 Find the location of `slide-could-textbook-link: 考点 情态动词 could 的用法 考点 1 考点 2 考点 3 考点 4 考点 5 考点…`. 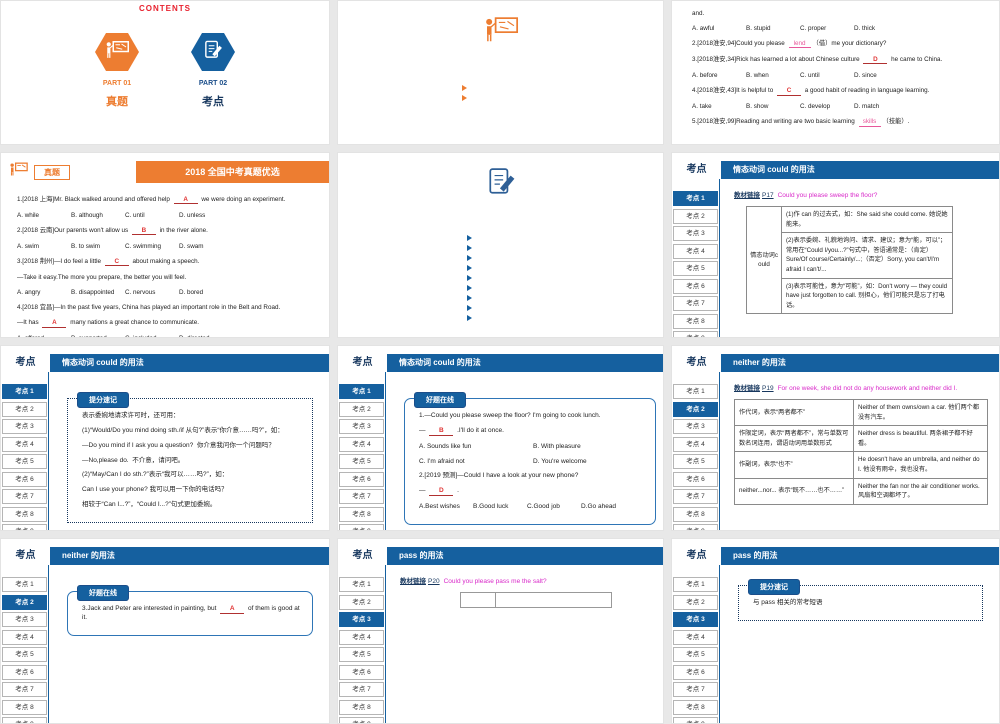

slide-could-textbook-link: 考点 情态动词 could 的用法 考点 1 考点 2 考点 3 考点 4 考点 5 考点… is located at coordinates (835, 245).